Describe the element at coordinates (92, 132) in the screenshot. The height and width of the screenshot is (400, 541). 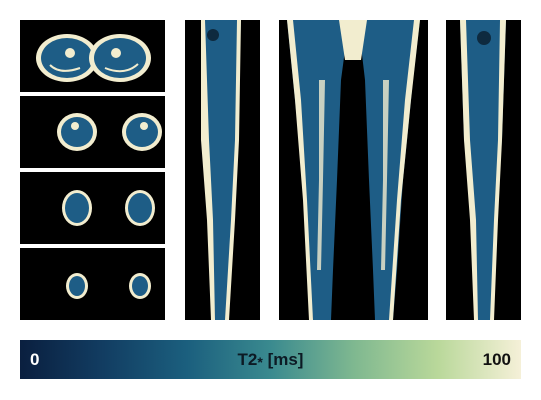
I see `axial-slice-lower-thigh` at that location.